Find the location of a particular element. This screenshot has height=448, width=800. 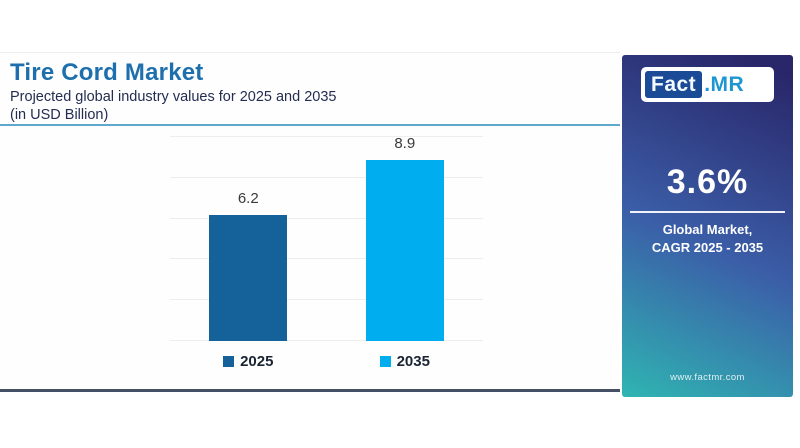

bar-2035 is located at coordinates (404, 250).